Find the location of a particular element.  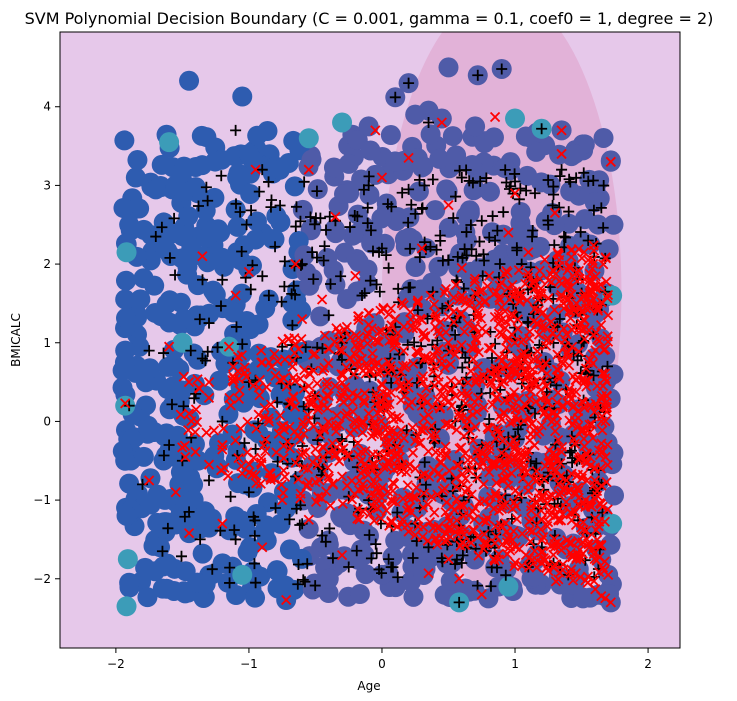

y-tick-label: −2 is located at coordinates (42, 579).